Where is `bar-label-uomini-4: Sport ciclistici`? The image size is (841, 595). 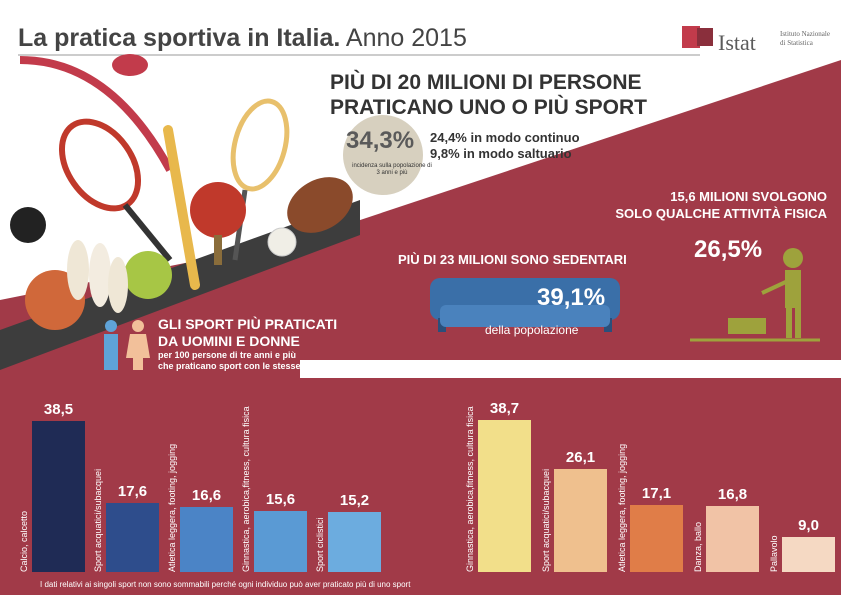
bar-label-uomini-4: Sport ciclistici is located at coordinates (320, 544).